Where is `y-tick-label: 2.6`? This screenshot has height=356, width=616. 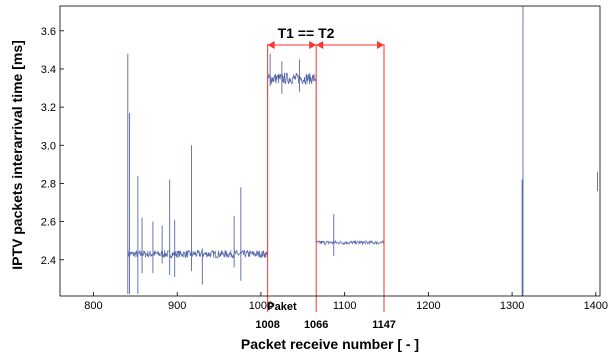
y-tick-label: 2.6 is located at coordinates (48, 223).